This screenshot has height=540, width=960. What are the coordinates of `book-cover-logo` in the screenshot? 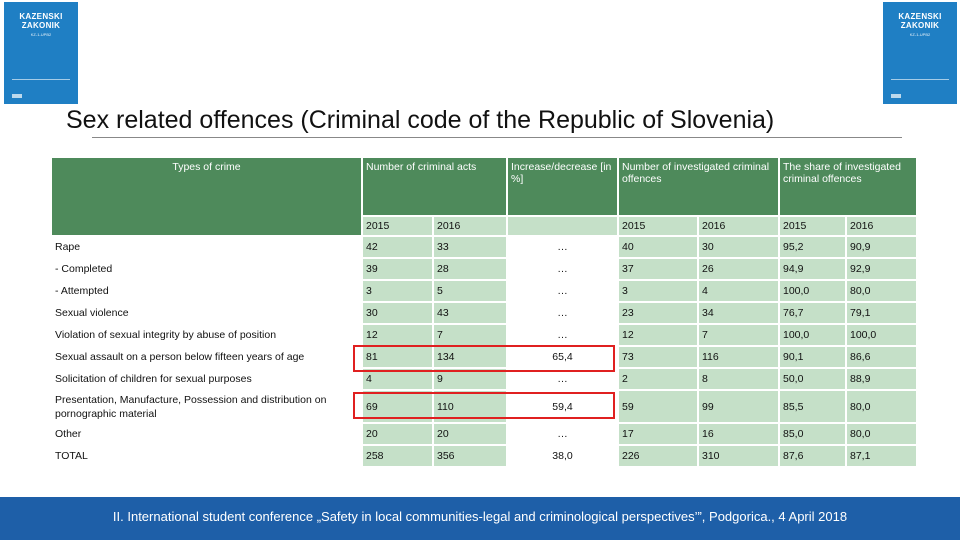 It's located at (17, 96).